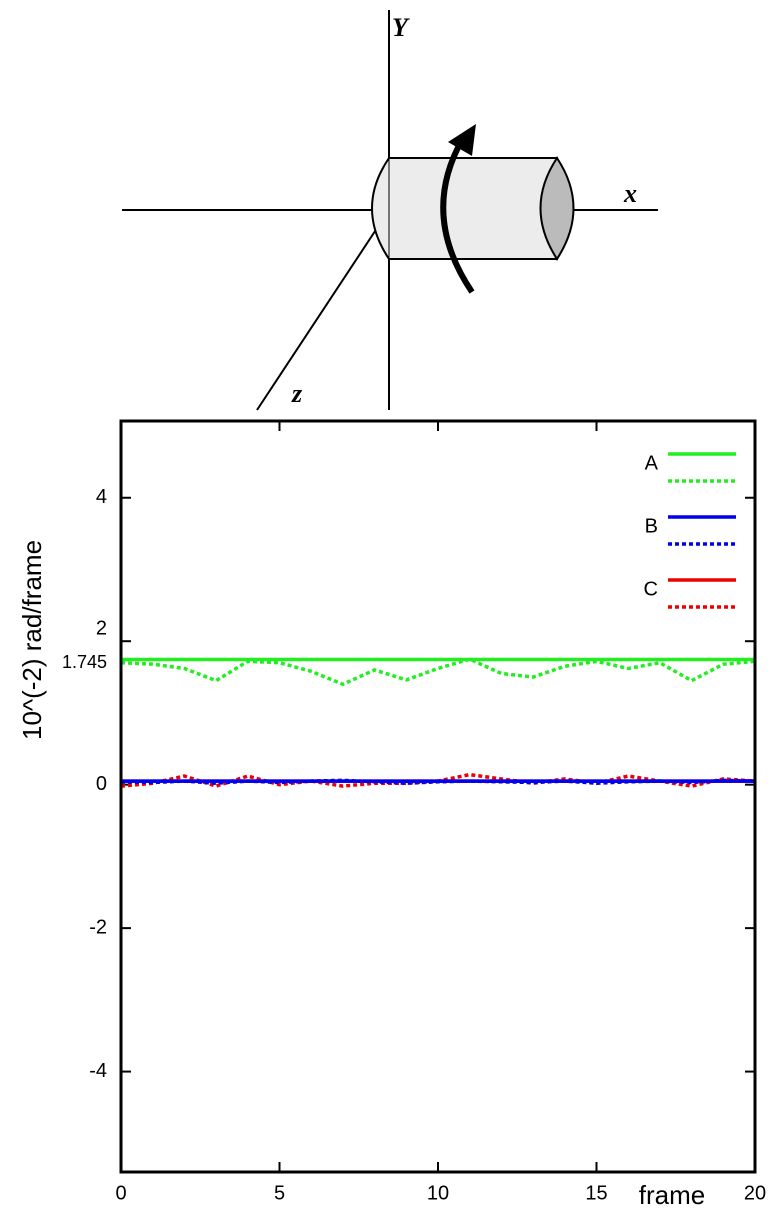  What do you see at coordinates (596, 1193) in the screenshot?
I see `x-tick-label: 15` at bounding box center [596, 1193].